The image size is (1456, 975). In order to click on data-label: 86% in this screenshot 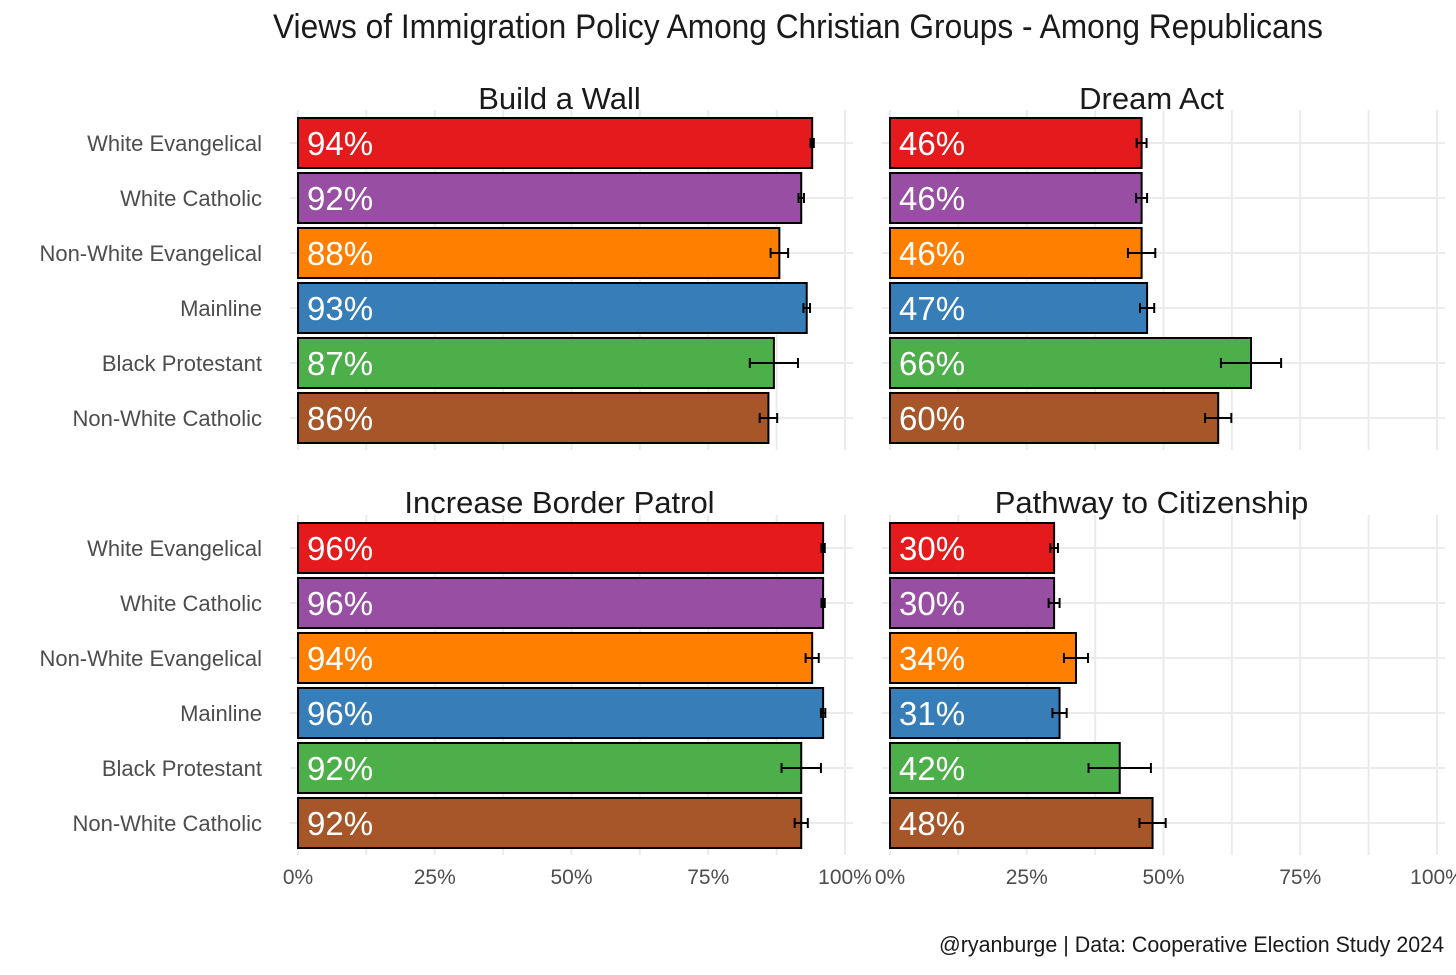, I will do `click(340, 418)`.